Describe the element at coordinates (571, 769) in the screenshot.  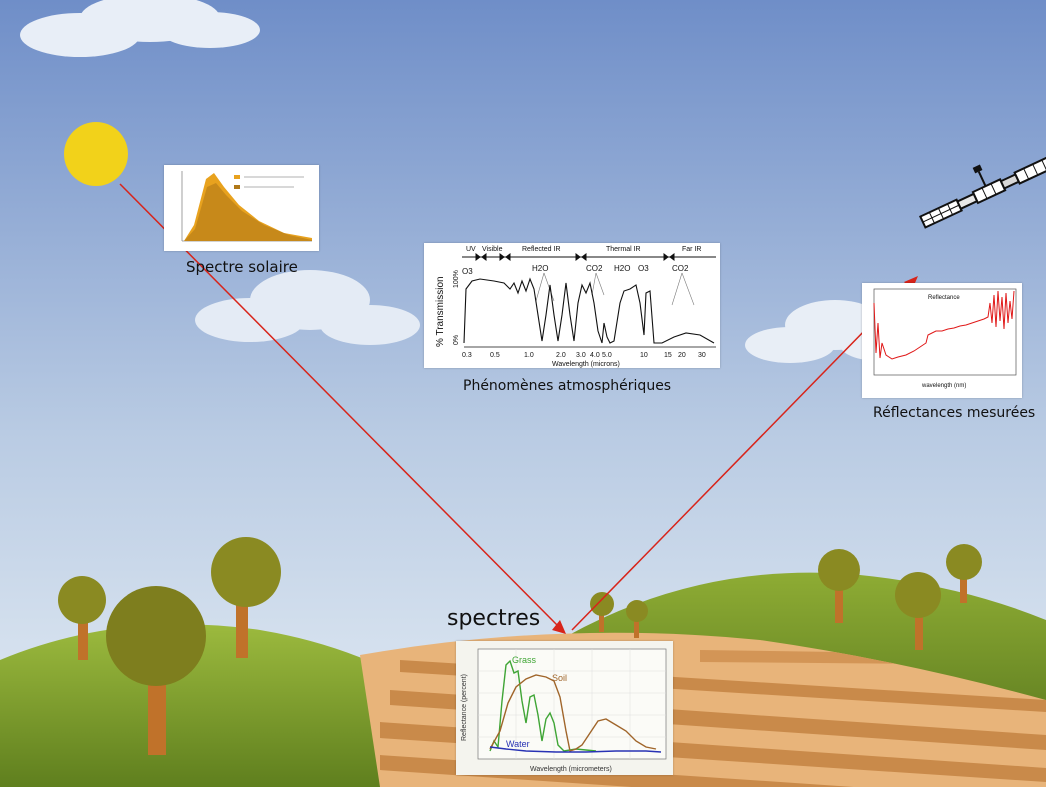
I see `spectra-xlabel: Wavelength (micrometers)` at that location.